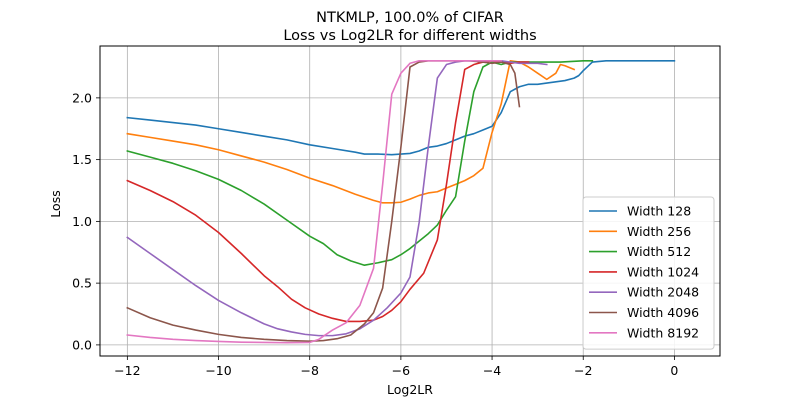 This screenshot has width=800, height=400. Describe the element at coordinates (583, 370) in the screenshot. I see `x-tick-label: −2` at that location.